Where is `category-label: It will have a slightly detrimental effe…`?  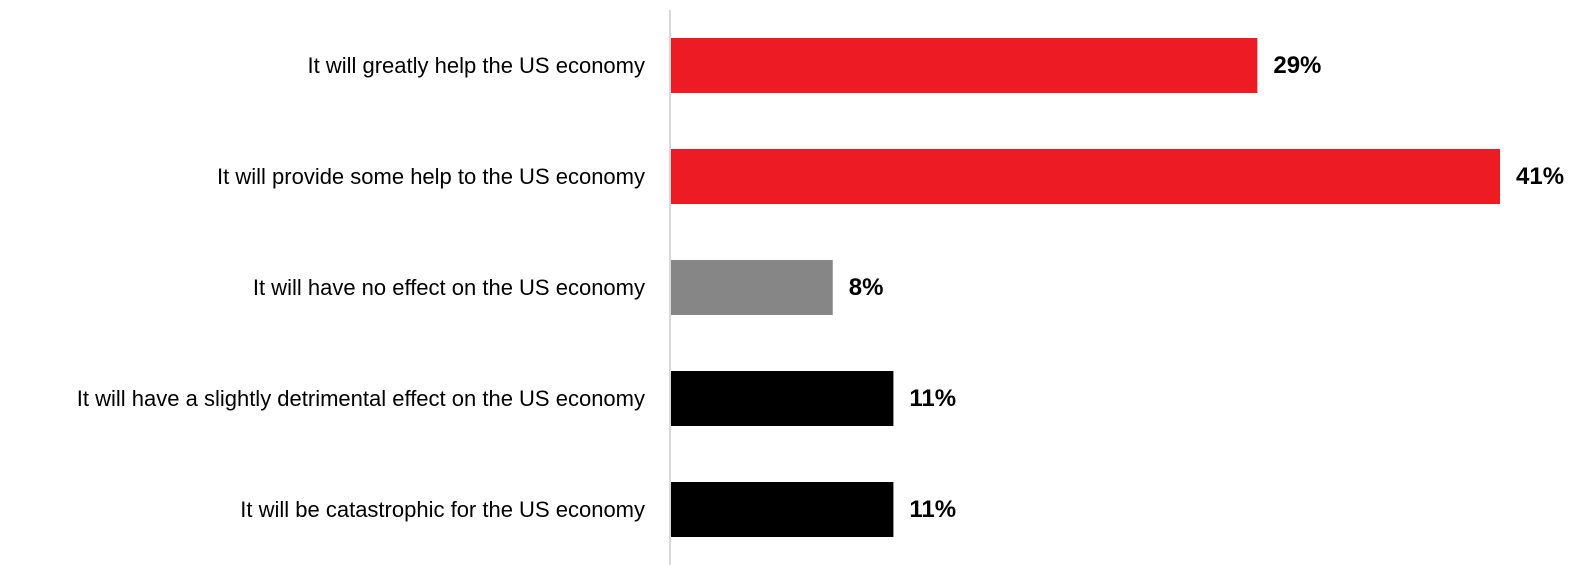 category-label: It will have a slightly detrimental effe… is located at coordinates (361, 398).